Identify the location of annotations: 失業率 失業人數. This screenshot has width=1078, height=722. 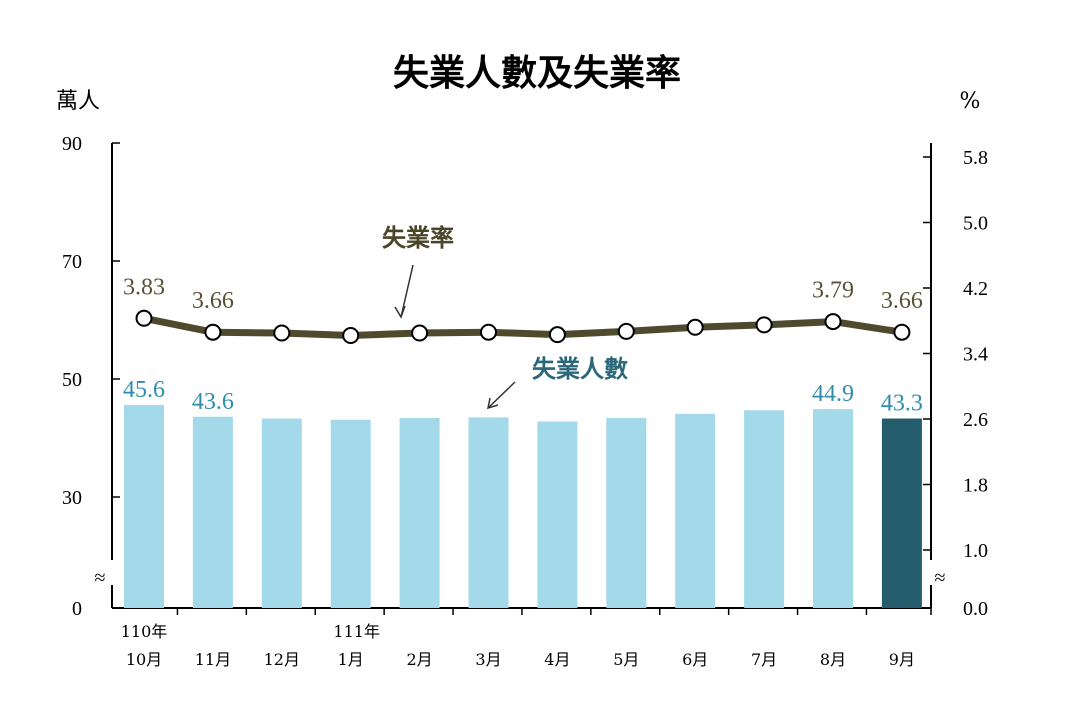
(505, 316).